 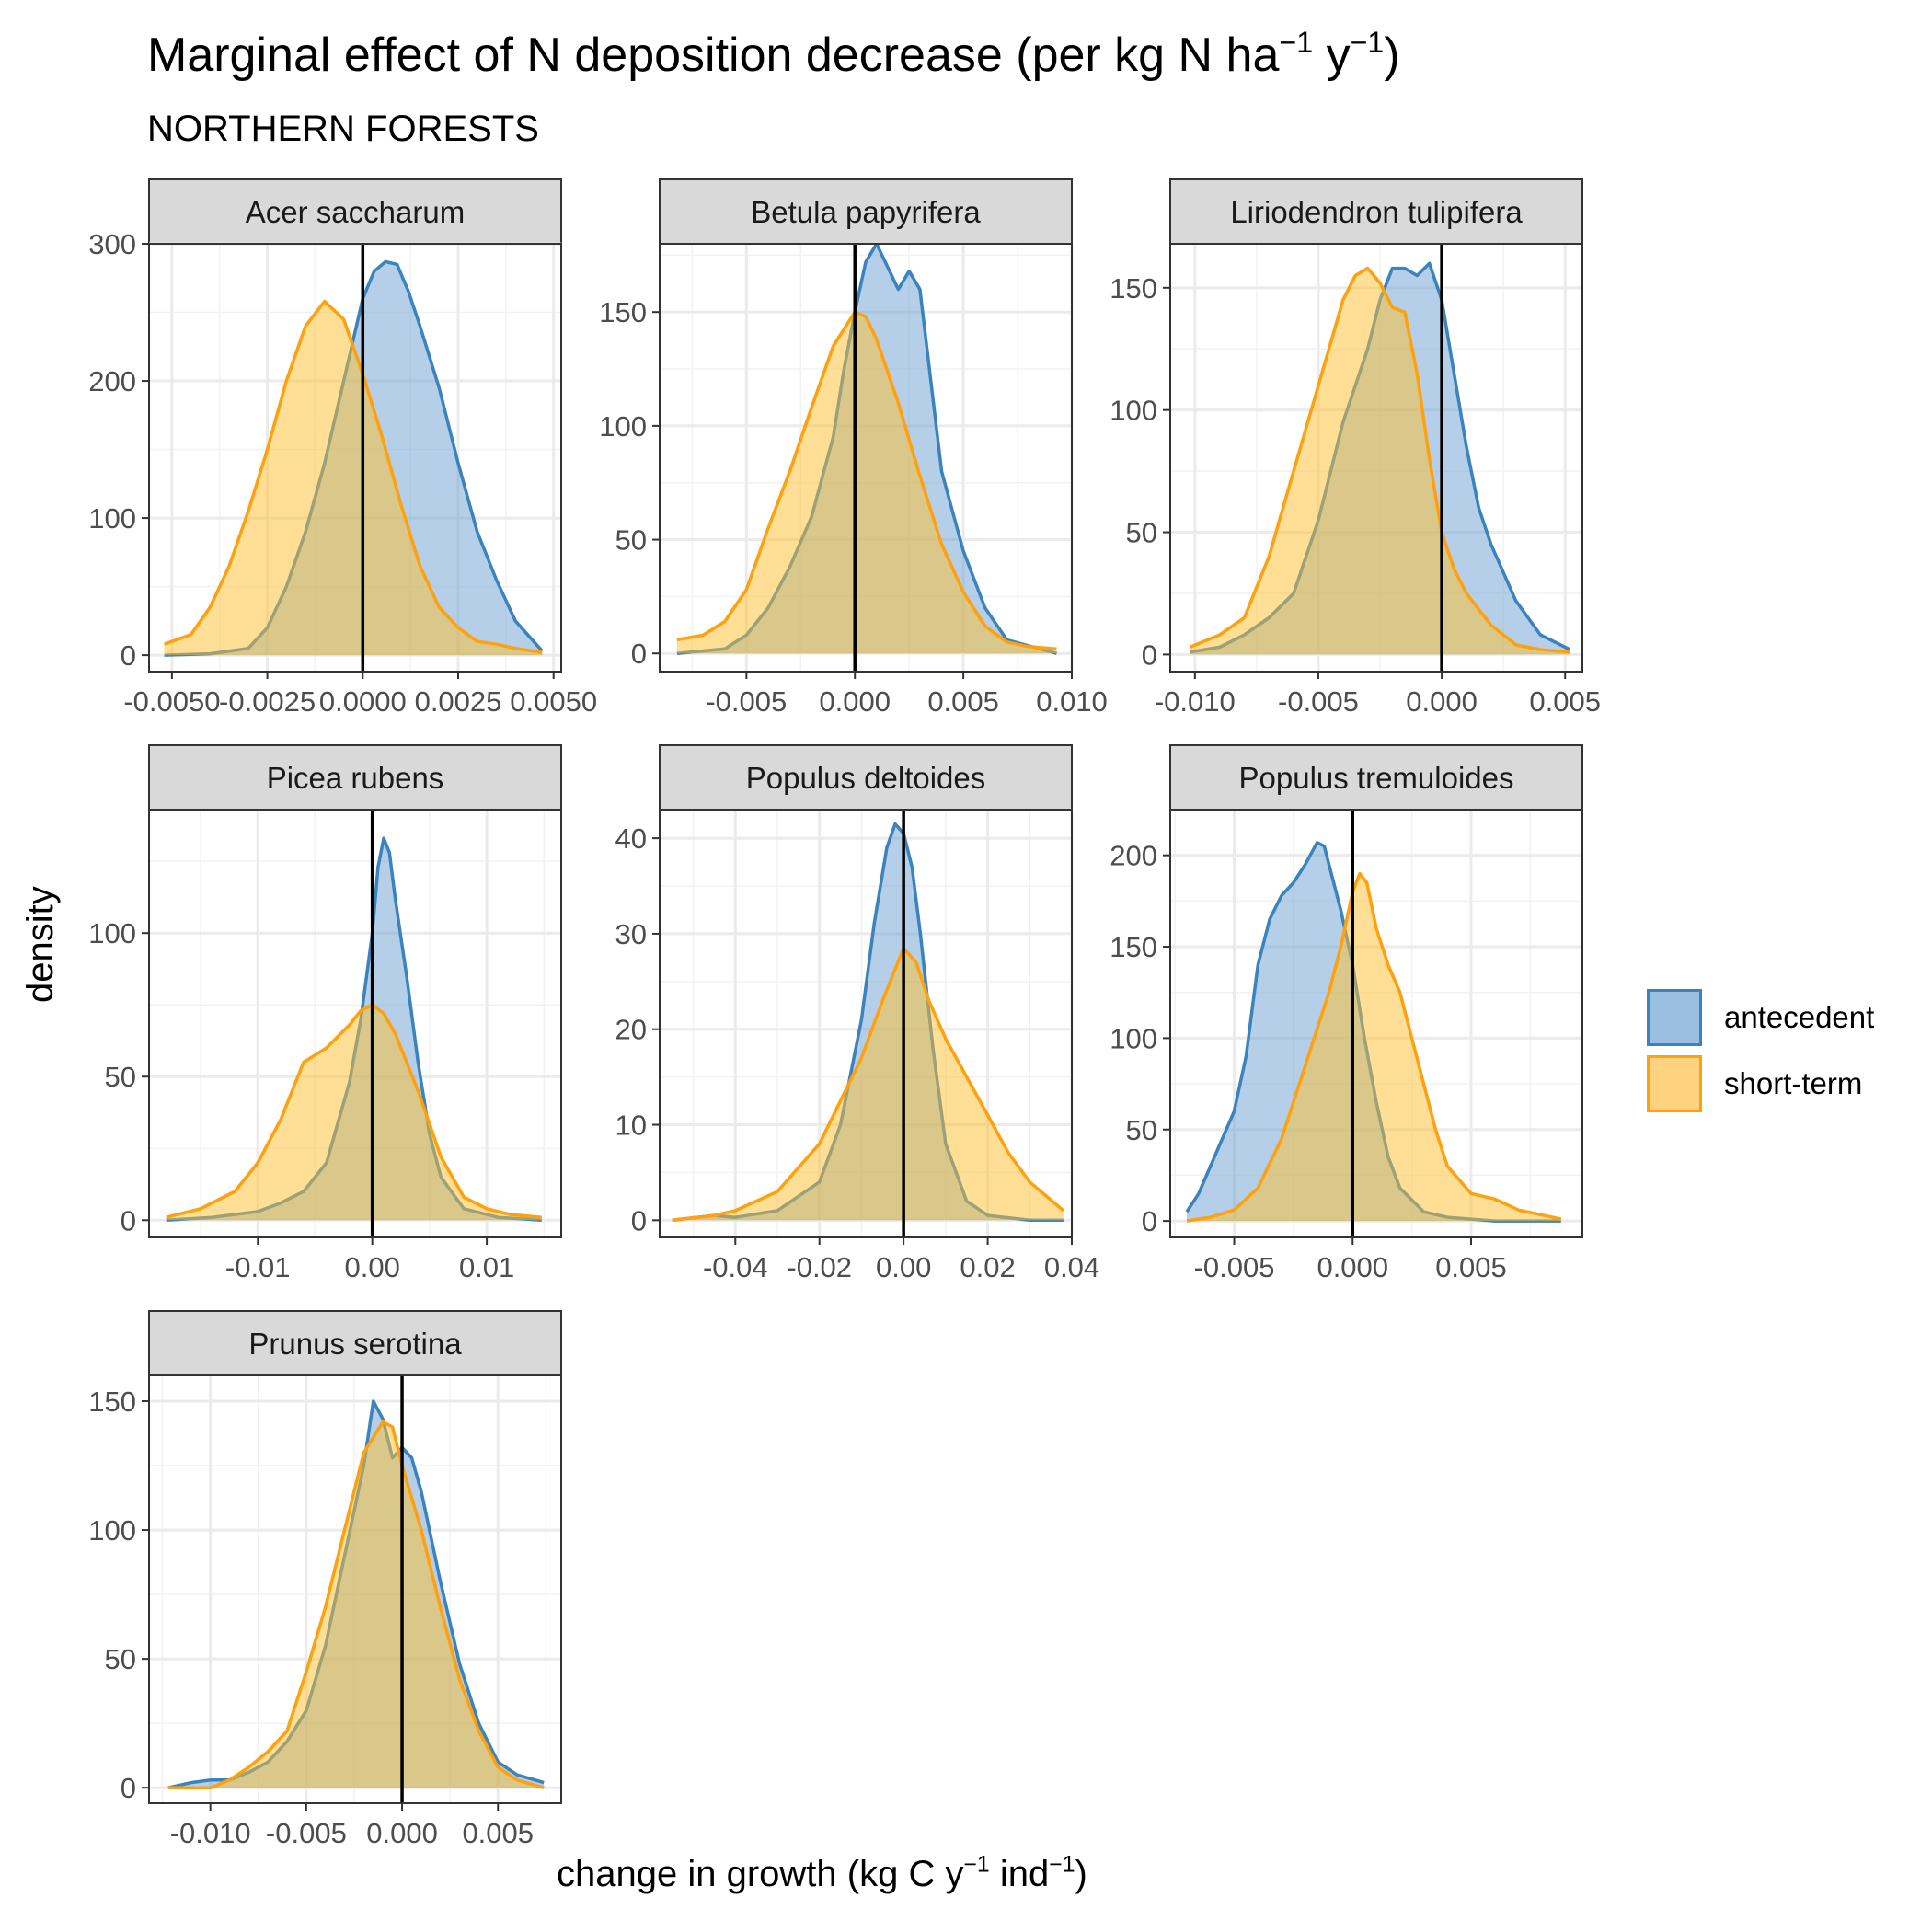 What do you see at coordinates (631, 934) in the screenshot?
I see `y-tick-label: 30` at bounding box center [631, 934].